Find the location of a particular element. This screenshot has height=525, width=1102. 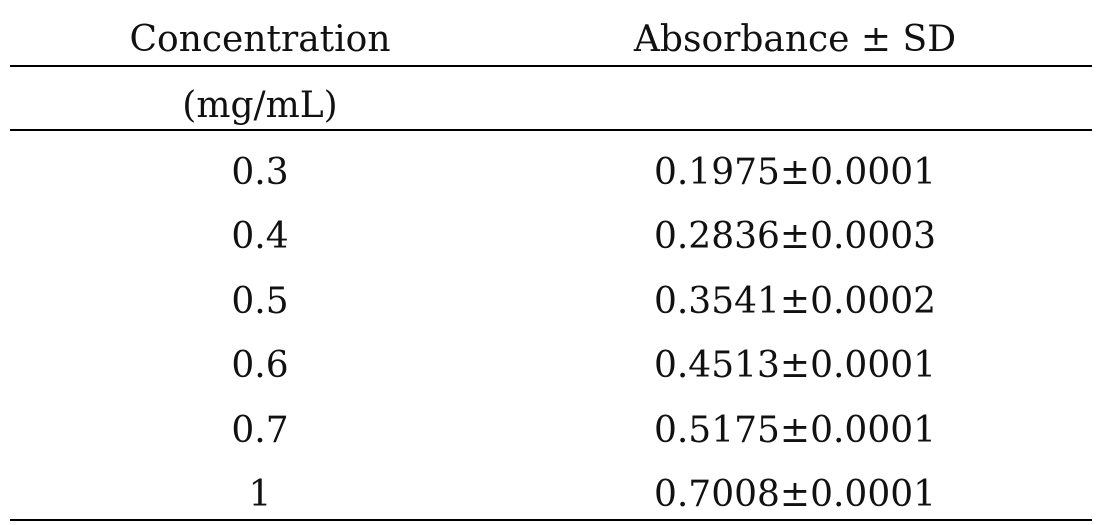

bottom-rule is located at coordinates (551, 520).